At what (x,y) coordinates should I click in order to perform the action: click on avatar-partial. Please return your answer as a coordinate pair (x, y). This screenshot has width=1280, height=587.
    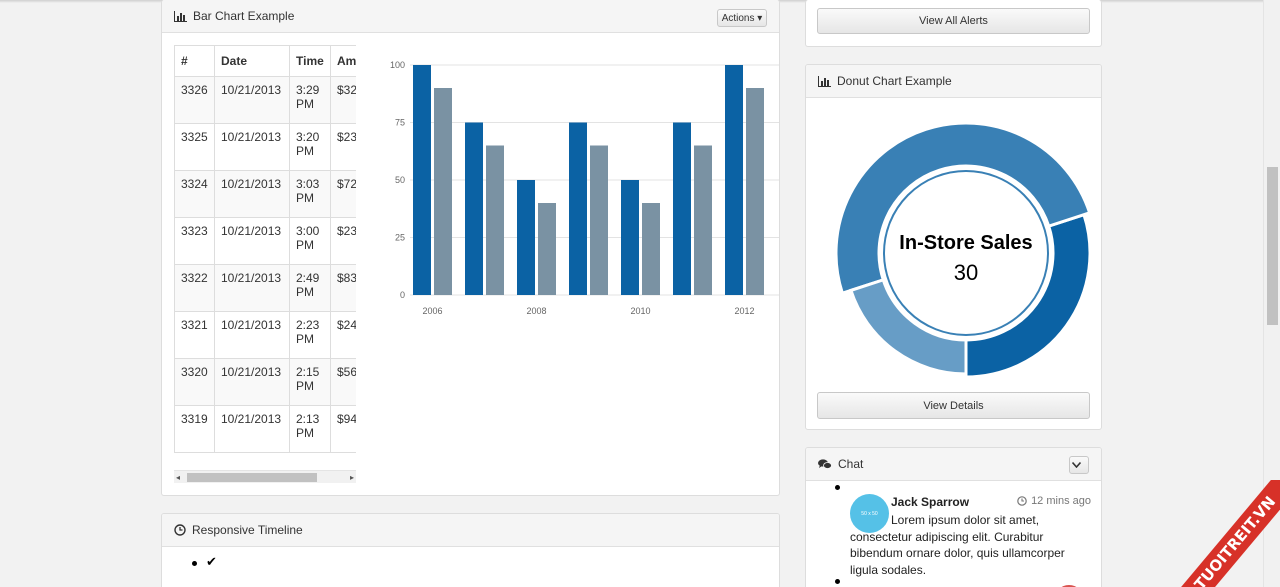
    Looking at the image, I should click on (1069, 586).